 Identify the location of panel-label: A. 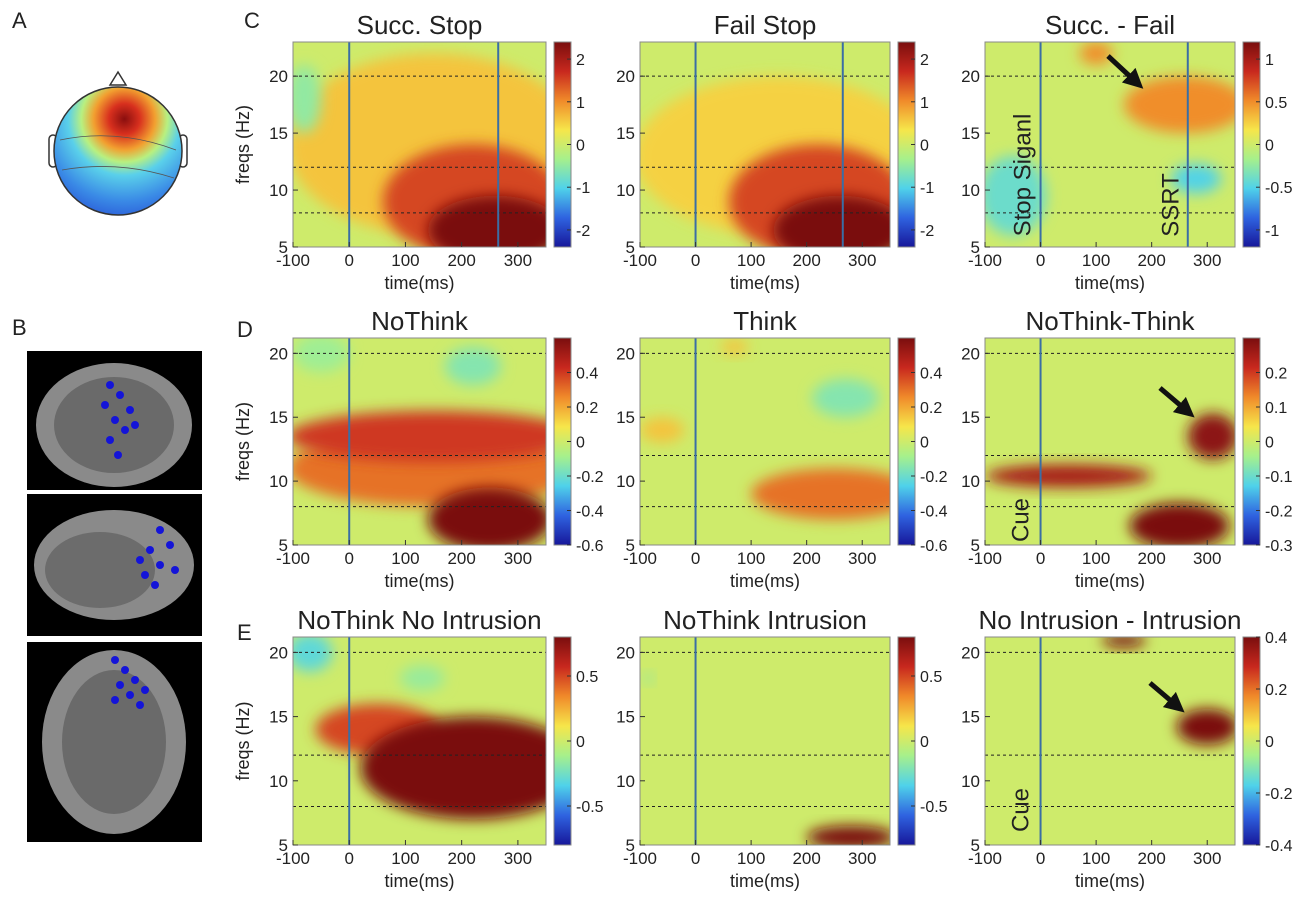
(19, 20).